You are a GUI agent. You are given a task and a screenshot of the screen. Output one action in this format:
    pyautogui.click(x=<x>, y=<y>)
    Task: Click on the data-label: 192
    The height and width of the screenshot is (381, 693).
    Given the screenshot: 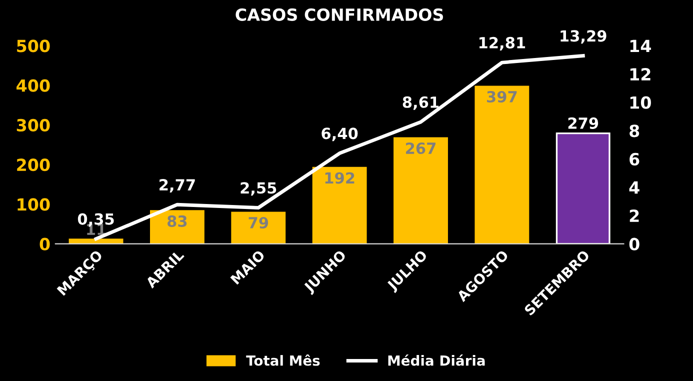 What is the action you would take?
    pyautogui.click(x=339, y=178)
    